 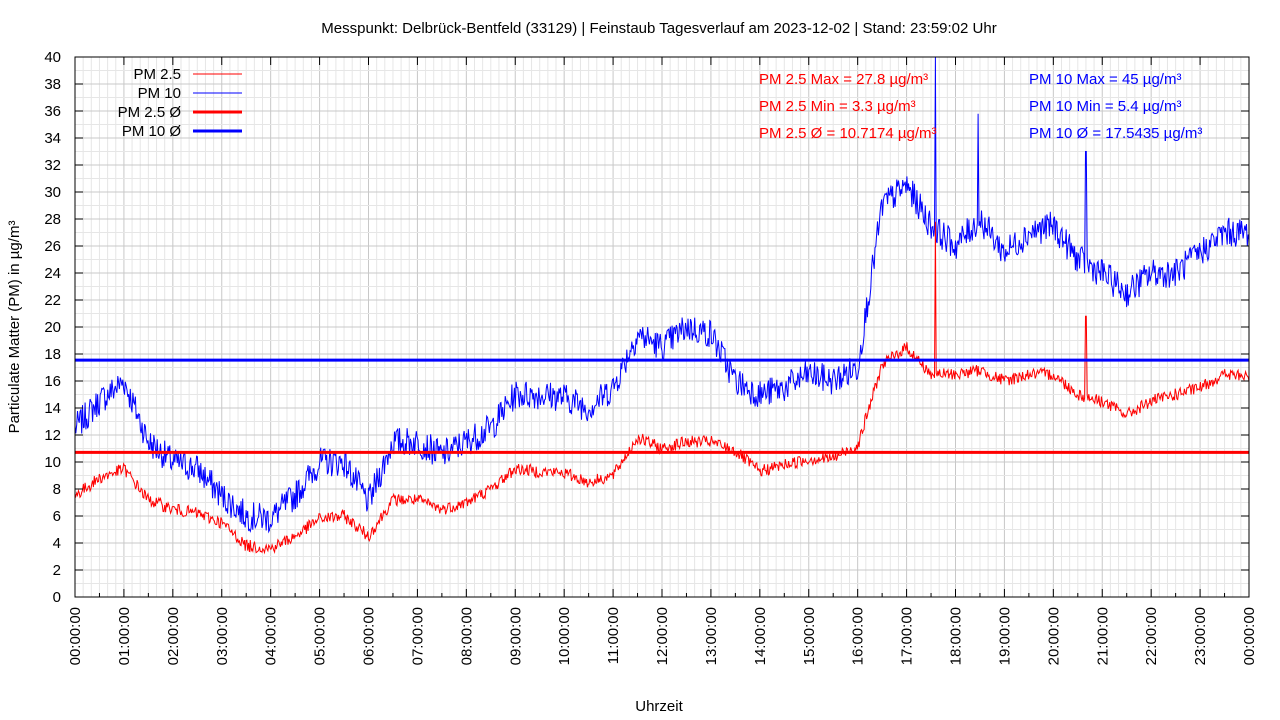 I want to click on pm25-max-annotation: PM 2.5 Max = 27.8 µg/m³, so click(x=843, y=79).